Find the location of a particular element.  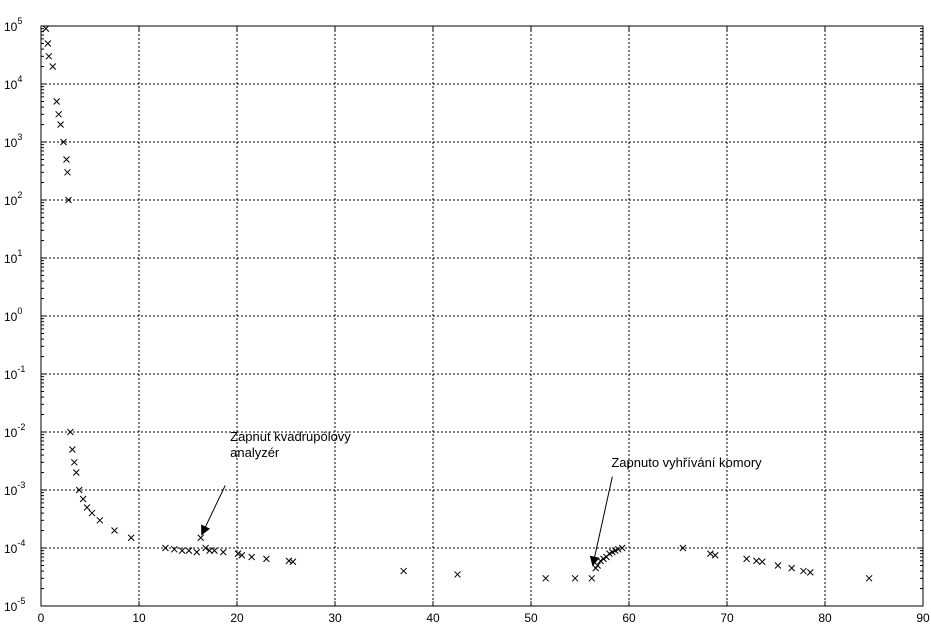

y-tick-label: 10⁻¹ is located at coordinates (14, 373).